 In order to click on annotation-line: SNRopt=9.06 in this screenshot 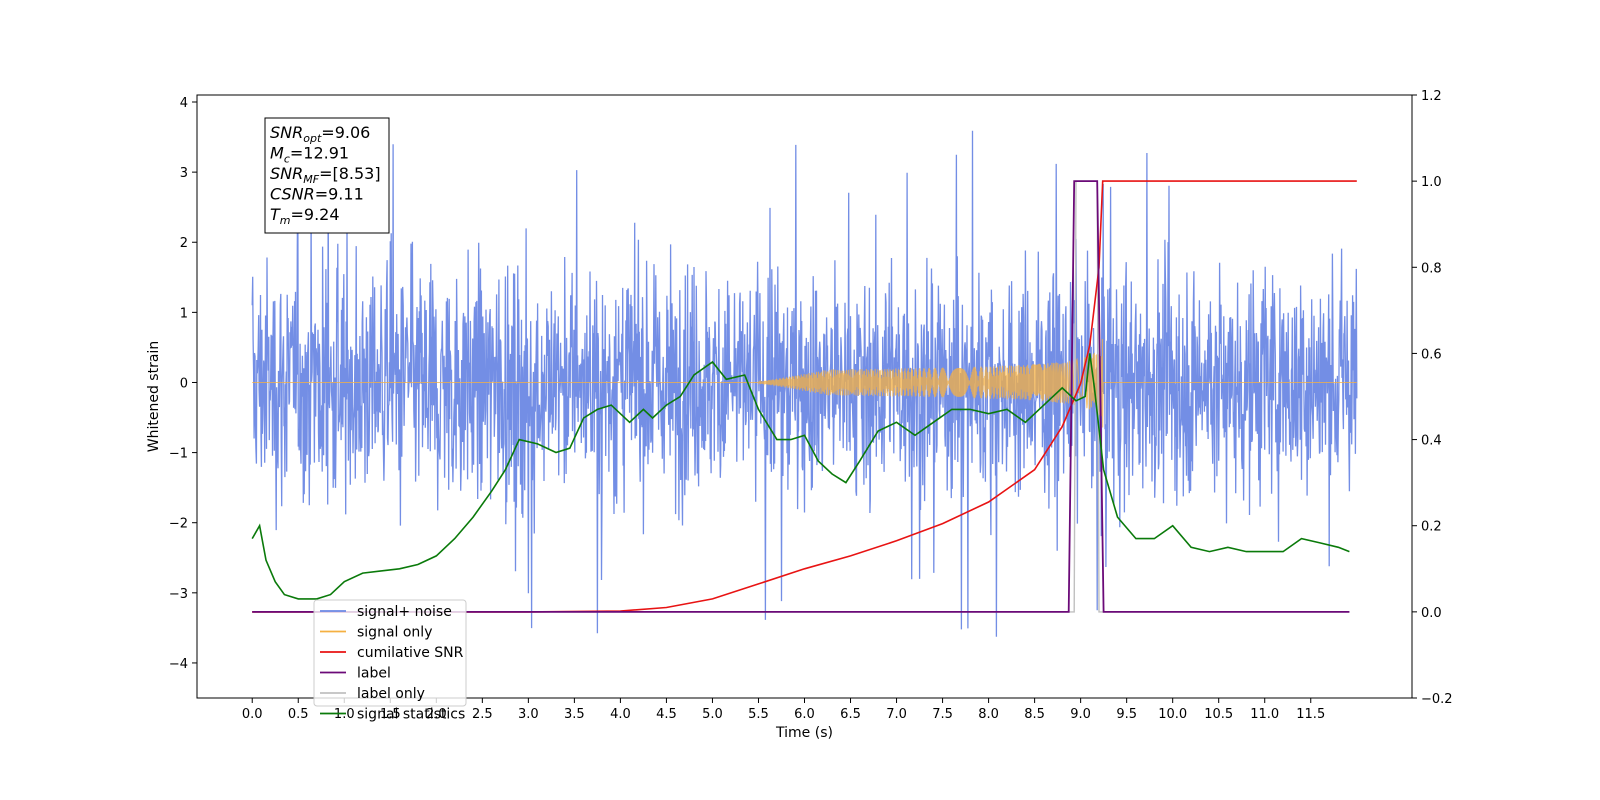, I will do `click(320, 134)`.